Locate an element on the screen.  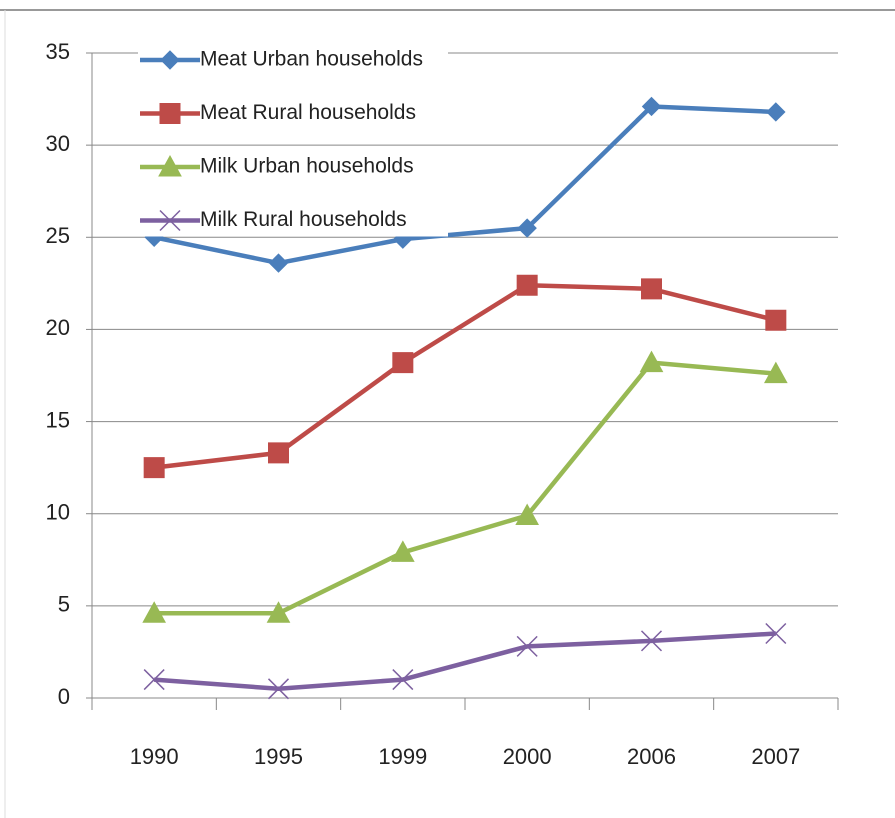
x-tick-label: 1995 is located at coordinates (278, 756).